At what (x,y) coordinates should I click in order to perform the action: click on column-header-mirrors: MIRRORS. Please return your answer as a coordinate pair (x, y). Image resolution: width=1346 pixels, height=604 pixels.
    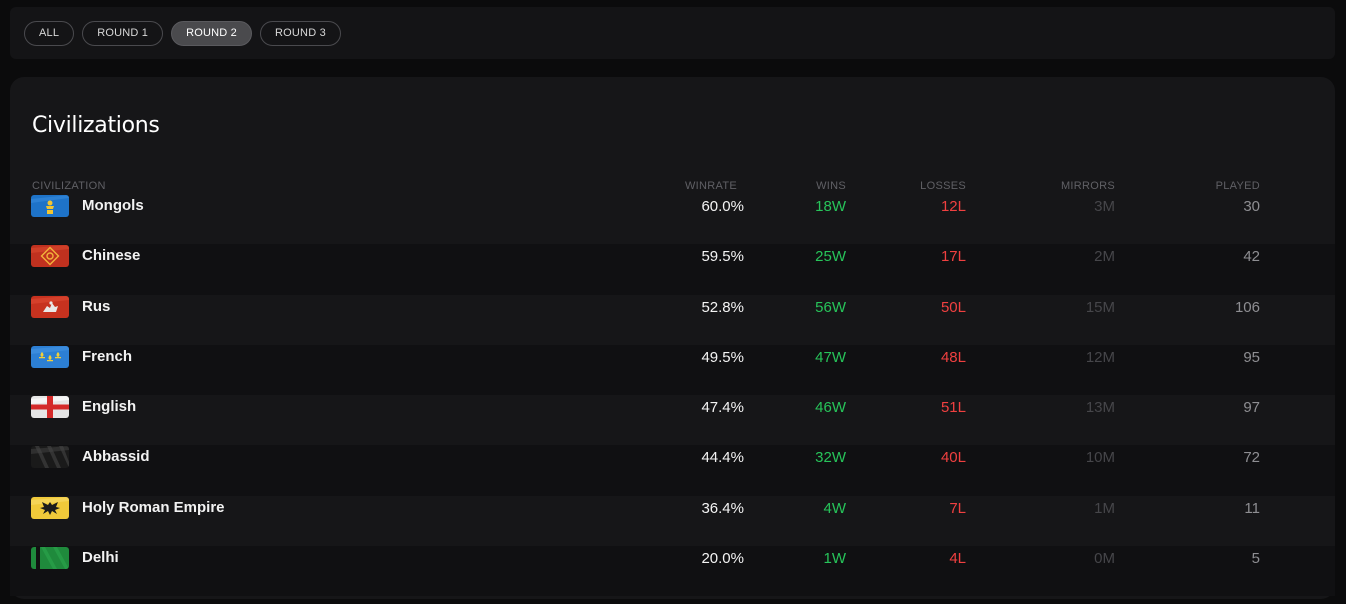
    Looking at the image, I should click on (1087, 186).